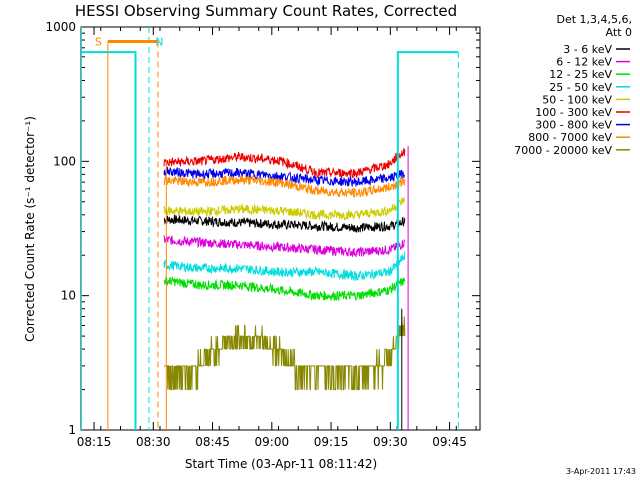  I want to click on x-tick-label: 08:15, so click(94, 442).